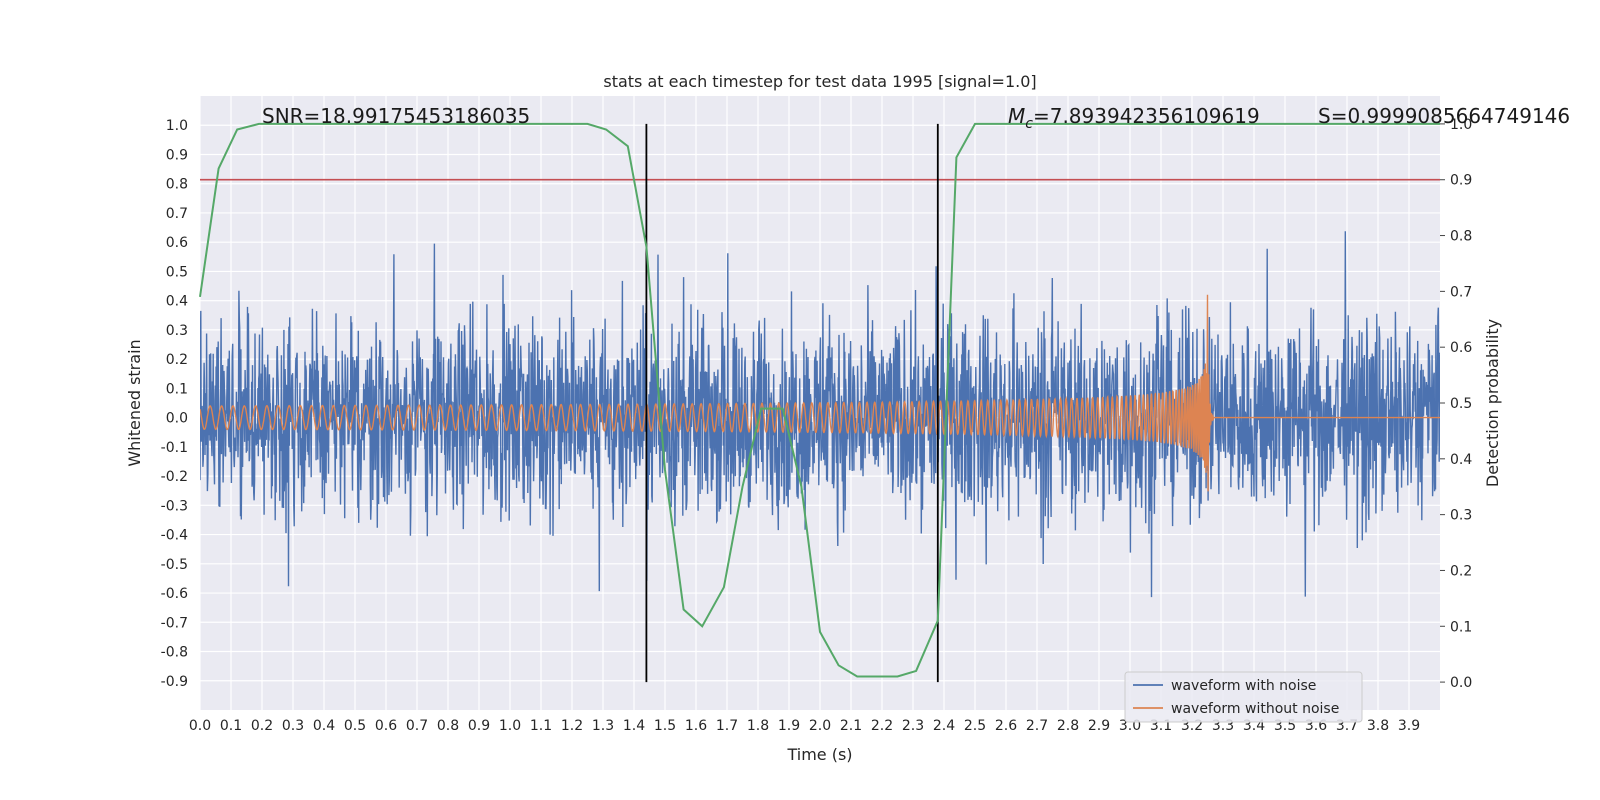  Describe the element at coordinates (1461, 627) in the screenshot. I see `y2-tick-label: 0.1` at that location.